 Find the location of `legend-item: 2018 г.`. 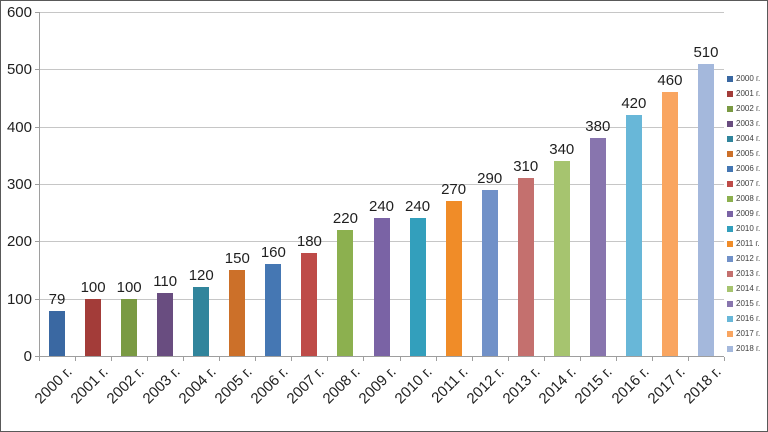

legend-item: 2018 г. is located at coordinates (747, 348).